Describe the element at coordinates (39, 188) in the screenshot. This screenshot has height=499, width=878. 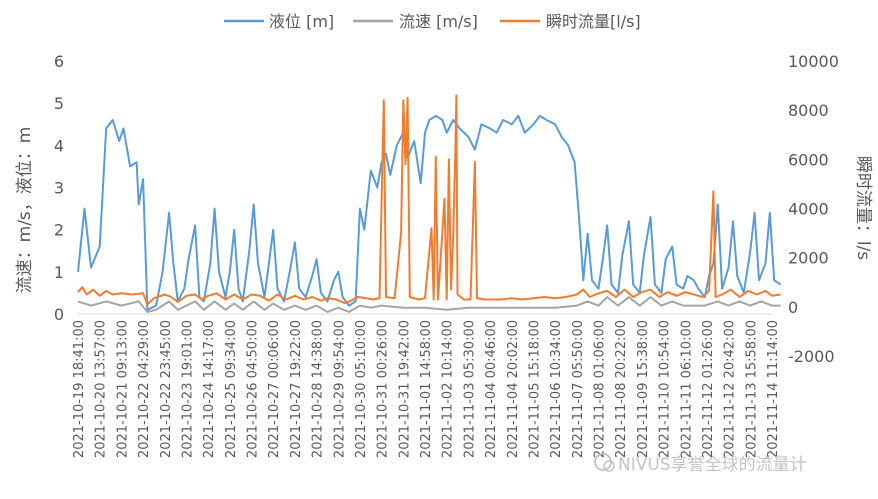
I see `left-axis: 0 1 2 3 4 5 6 流速：m/s，液位：m` at that location.